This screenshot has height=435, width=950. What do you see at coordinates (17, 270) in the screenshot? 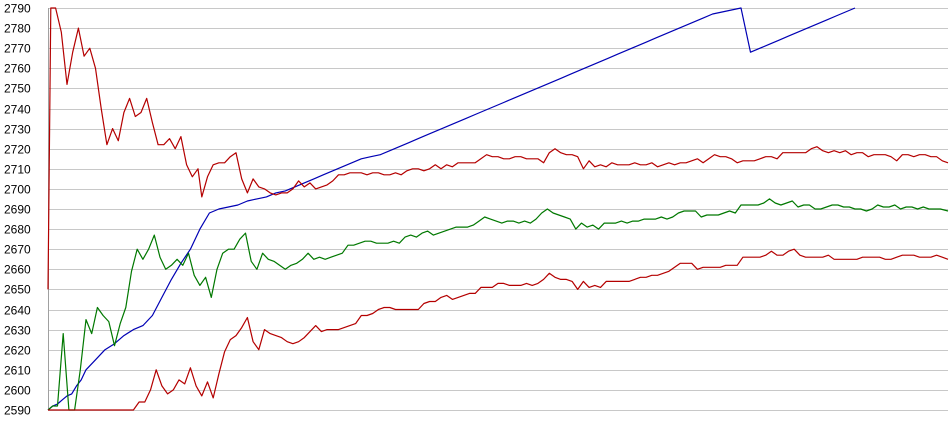
I see `y-tick-label: 2660` at bounding box center [17, 270].